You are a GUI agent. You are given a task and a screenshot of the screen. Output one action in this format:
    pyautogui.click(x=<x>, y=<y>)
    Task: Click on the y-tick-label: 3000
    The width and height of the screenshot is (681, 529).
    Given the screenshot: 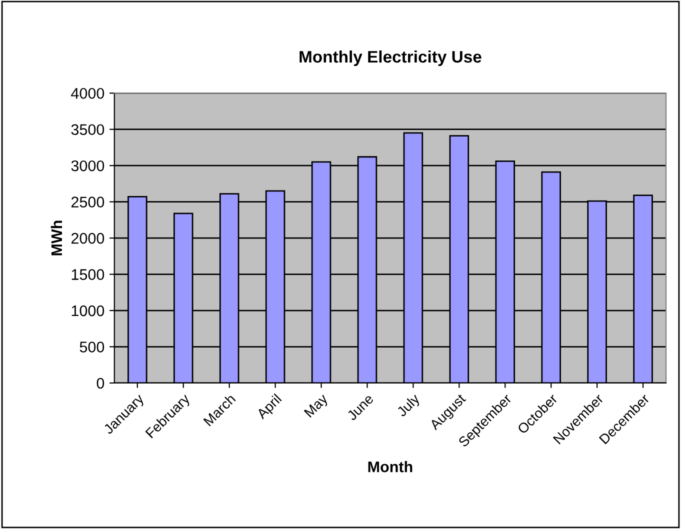 What is the action you would take?
    pyautogui.click(x=87, y=166)
    